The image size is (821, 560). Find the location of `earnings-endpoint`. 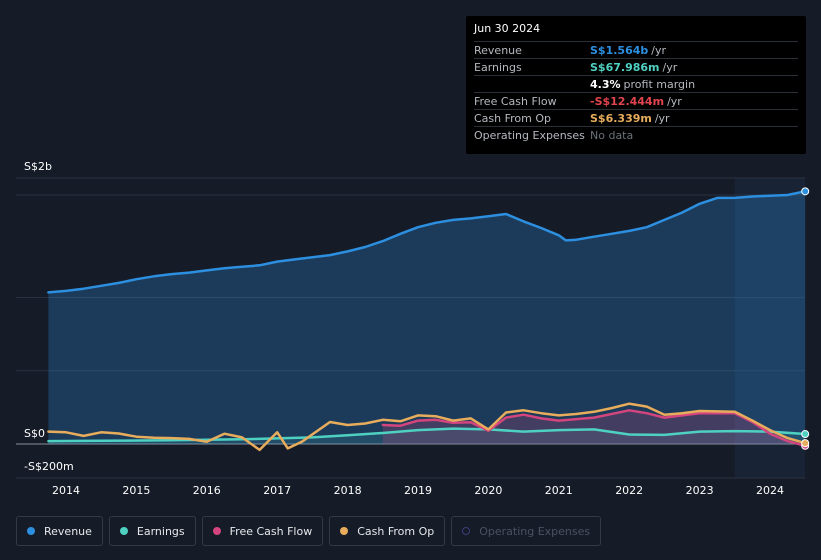

earnings-endpoint is located at coordinates (805, 434).